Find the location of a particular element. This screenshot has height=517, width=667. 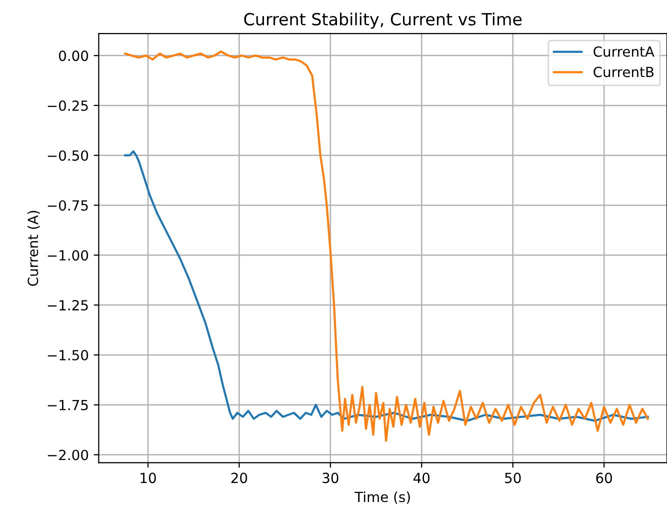

y-tick-label: −0.75 is located at coordinates (68, 205).